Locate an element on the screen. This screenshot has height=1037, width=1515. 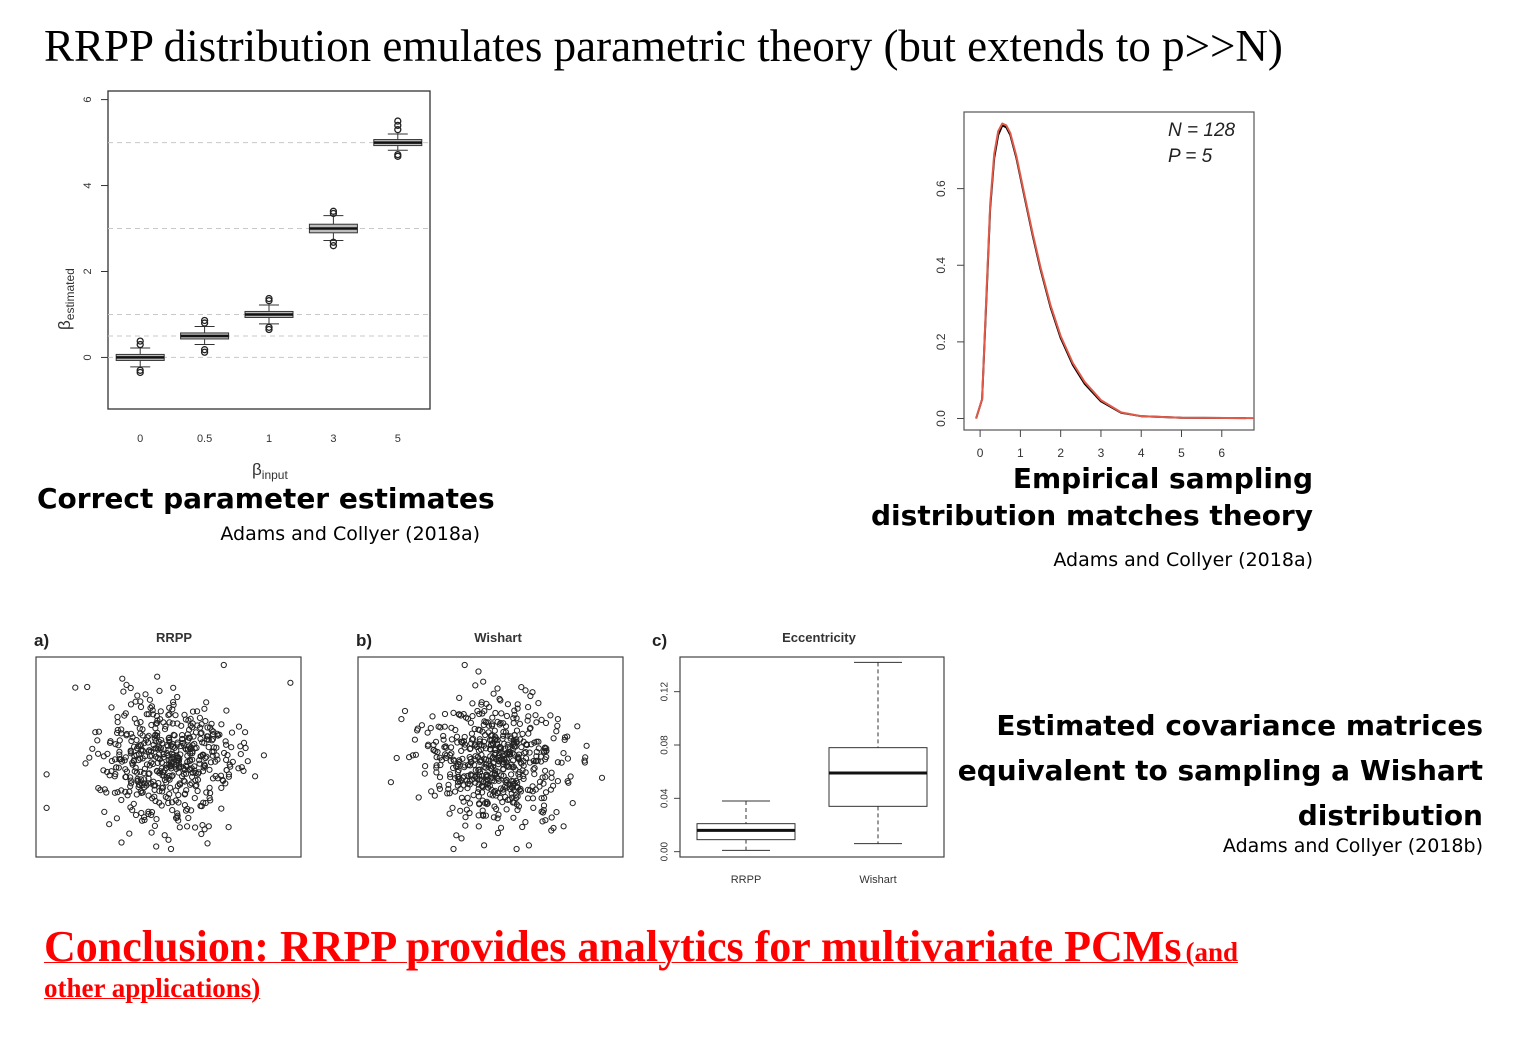
y-tick-label: 0.2 is located at coordinates (941, 341).